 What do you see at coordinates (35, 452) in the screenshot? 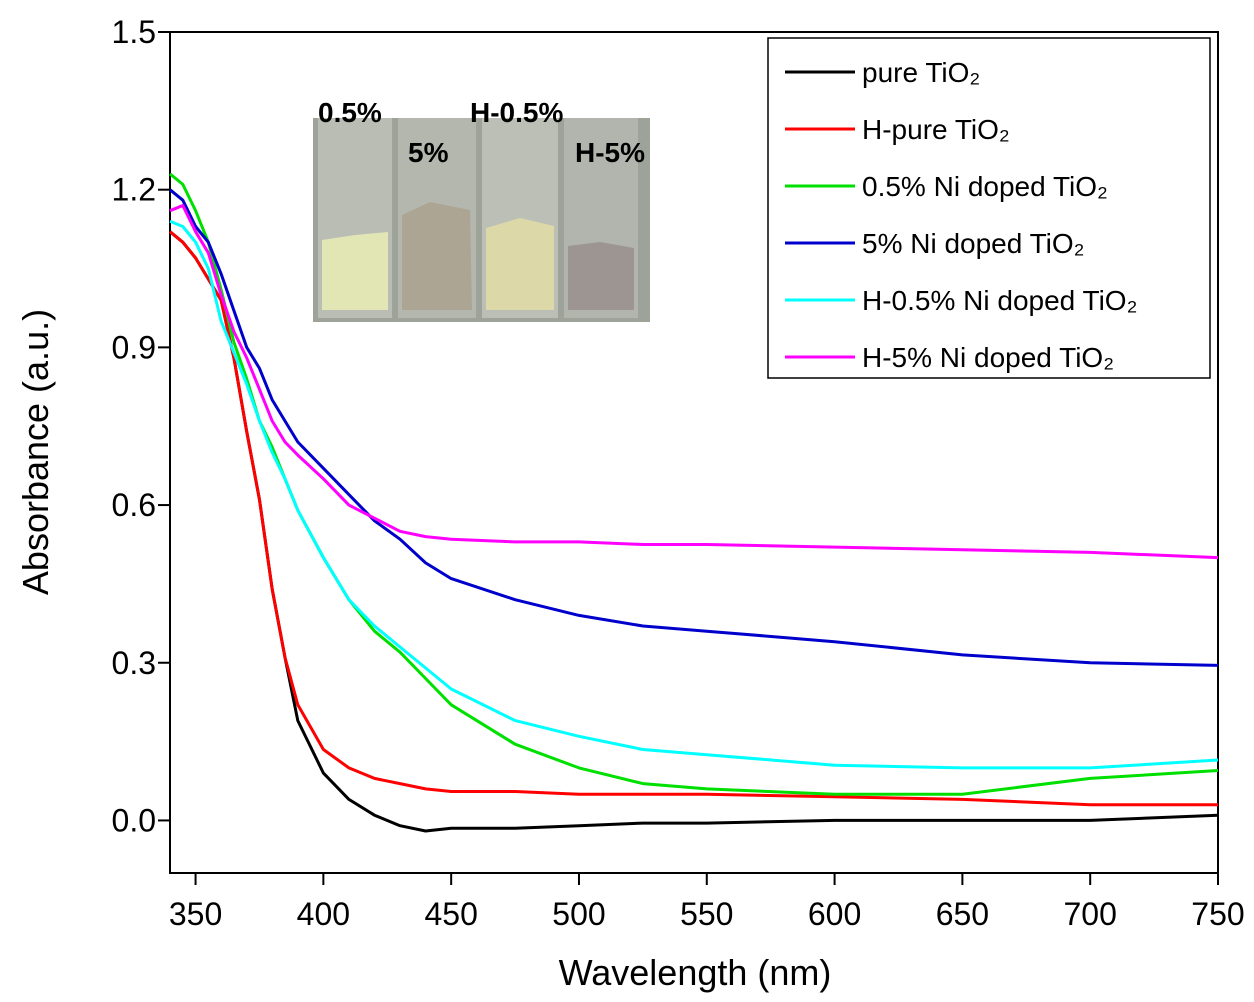
I see `y-axis-label: Absorbance (a.u.)` at bounding box center [35, 452].